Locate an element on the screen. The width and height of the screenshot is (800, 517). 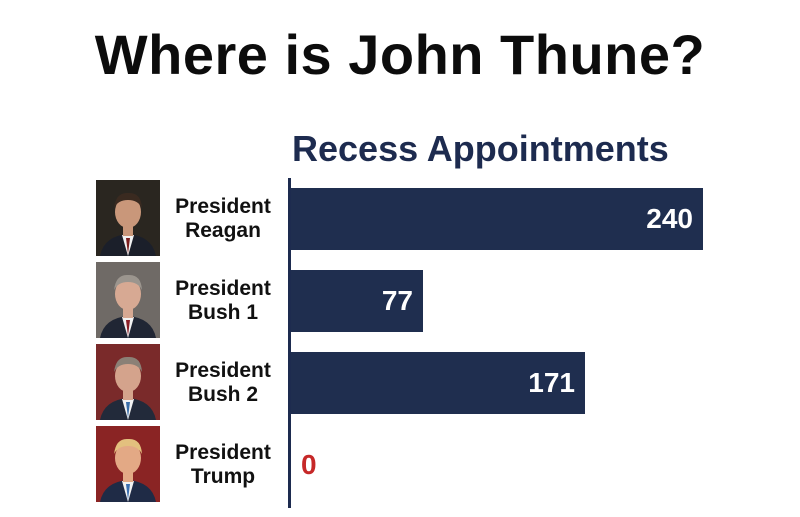
data-label: 0 is located at coordinates (309, 464).